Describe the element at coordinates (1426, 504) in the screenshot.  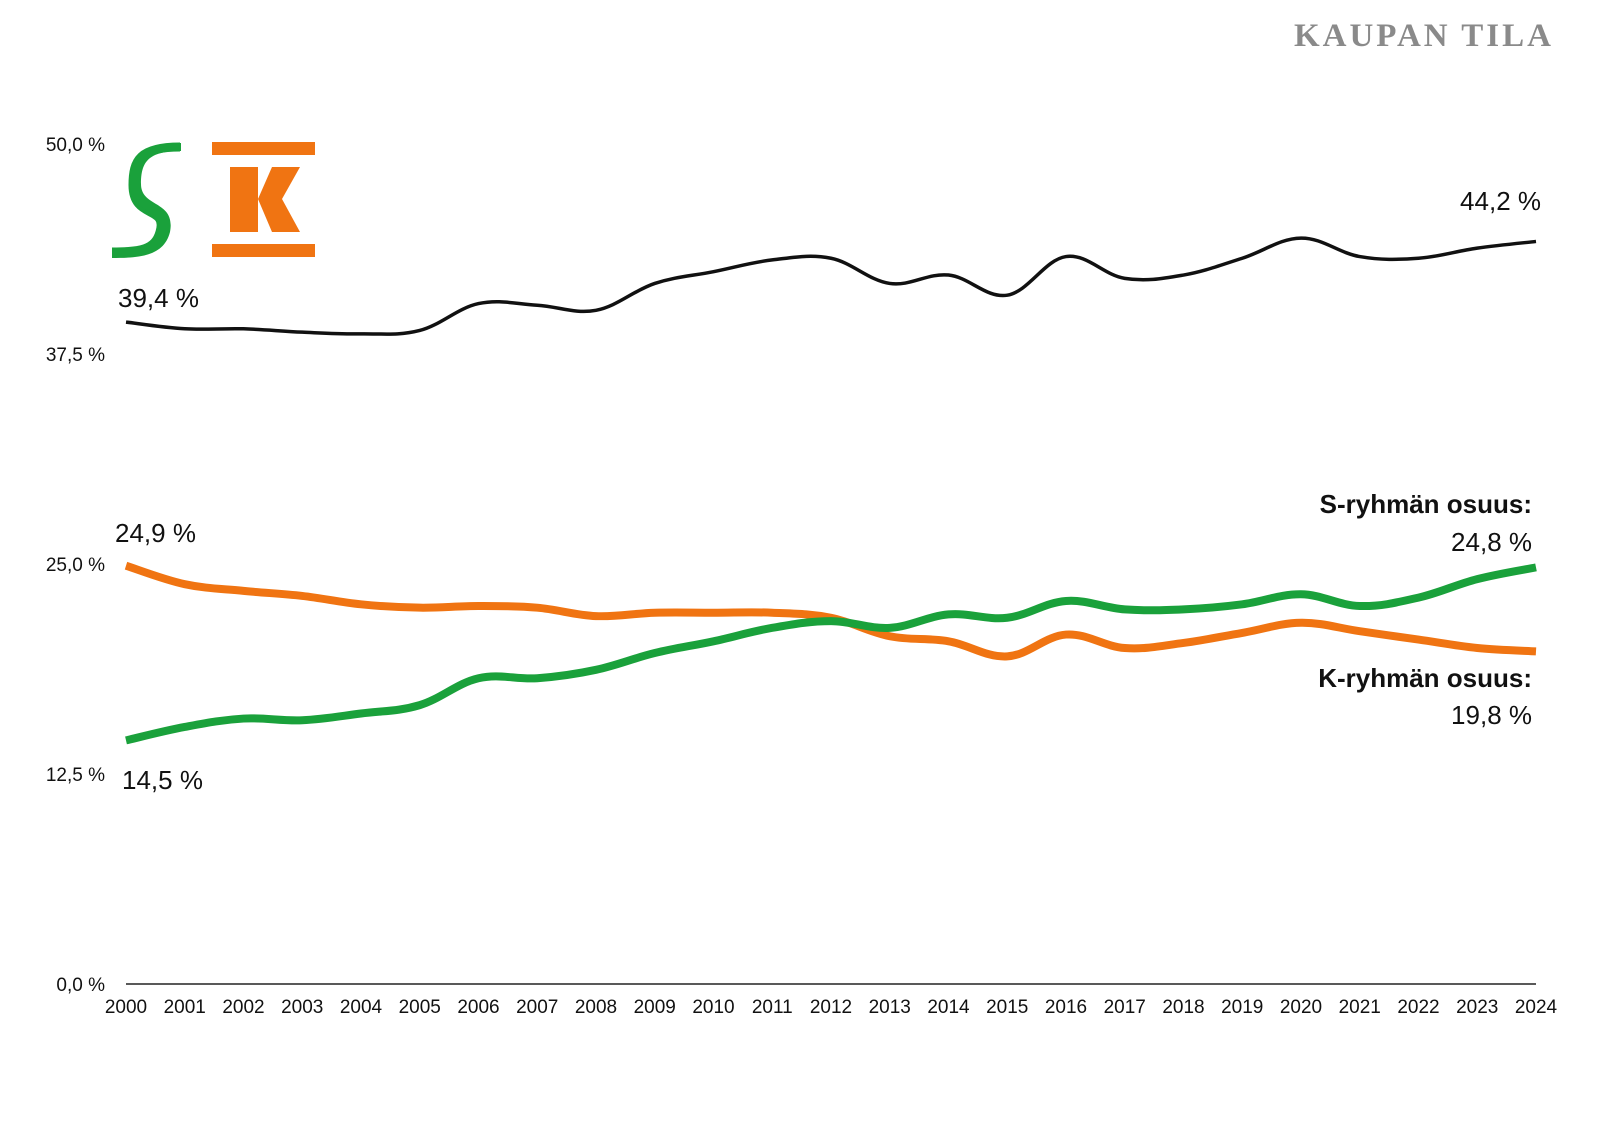
I see `s-end-title: S-ryhmän osuus:` at that location.